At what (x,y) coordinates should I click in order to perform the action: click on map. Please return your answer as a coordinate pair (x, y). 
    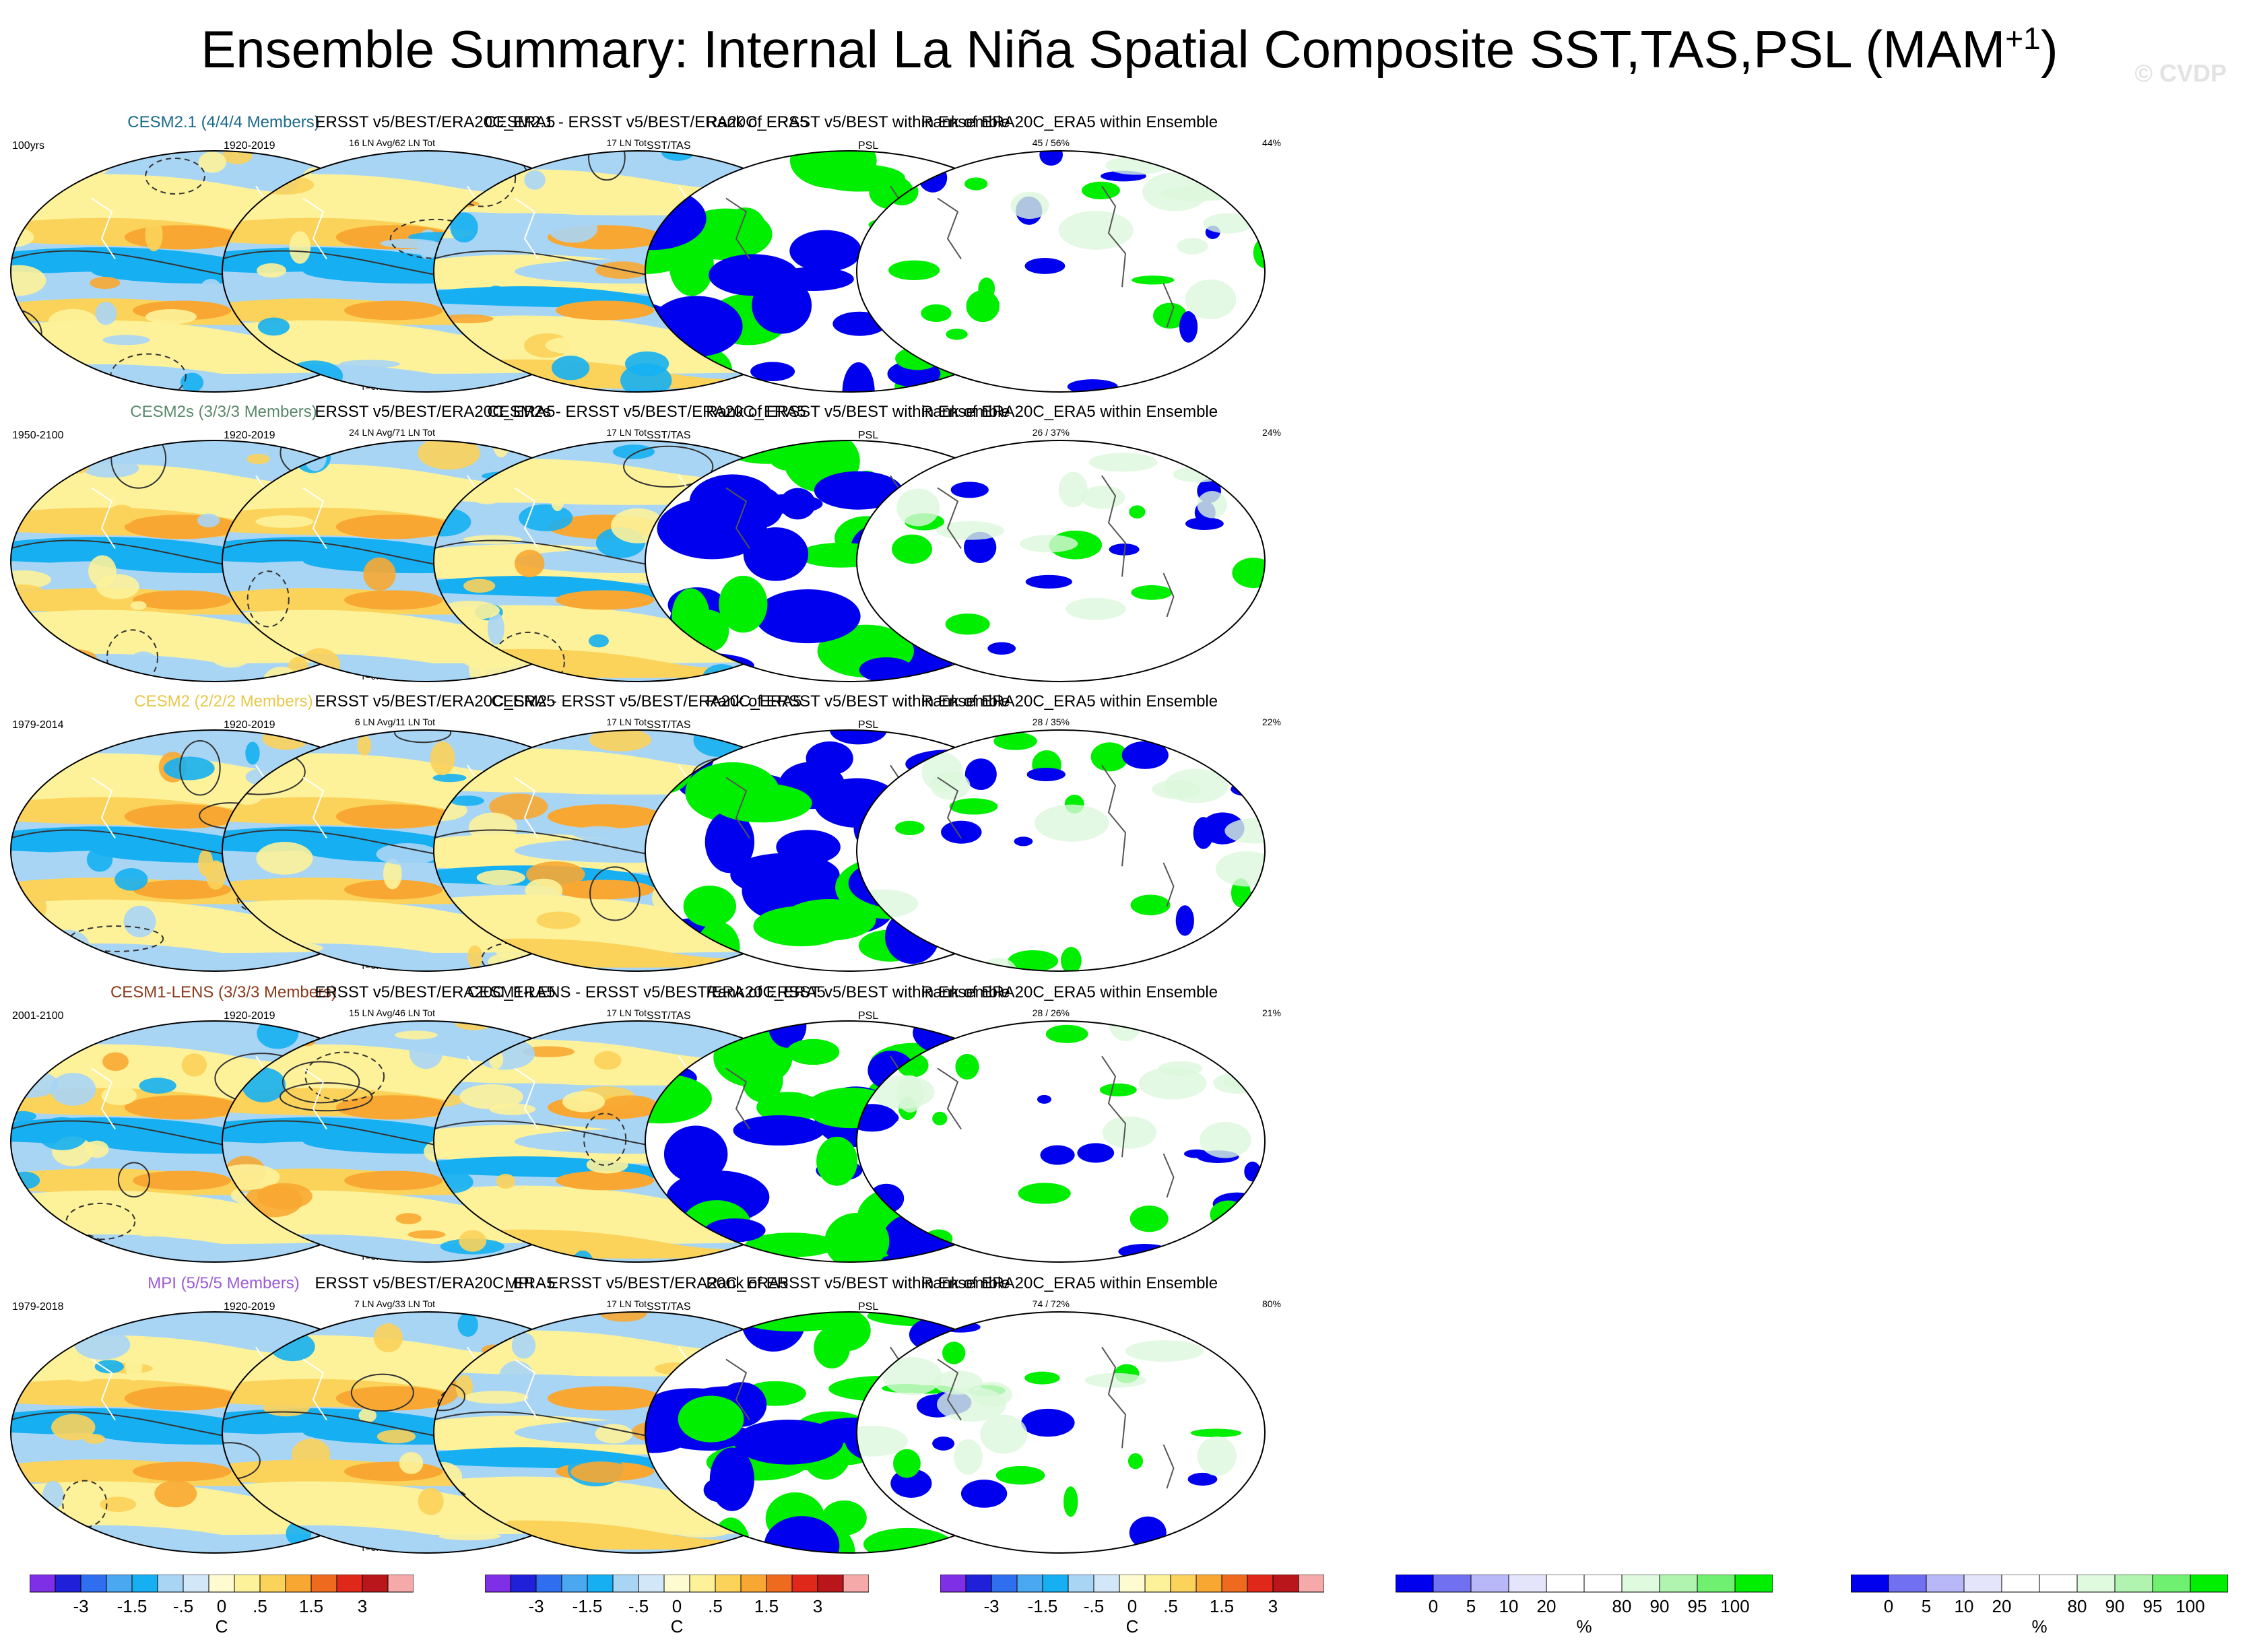
    Looking at the image, I should click on (1061, 271).